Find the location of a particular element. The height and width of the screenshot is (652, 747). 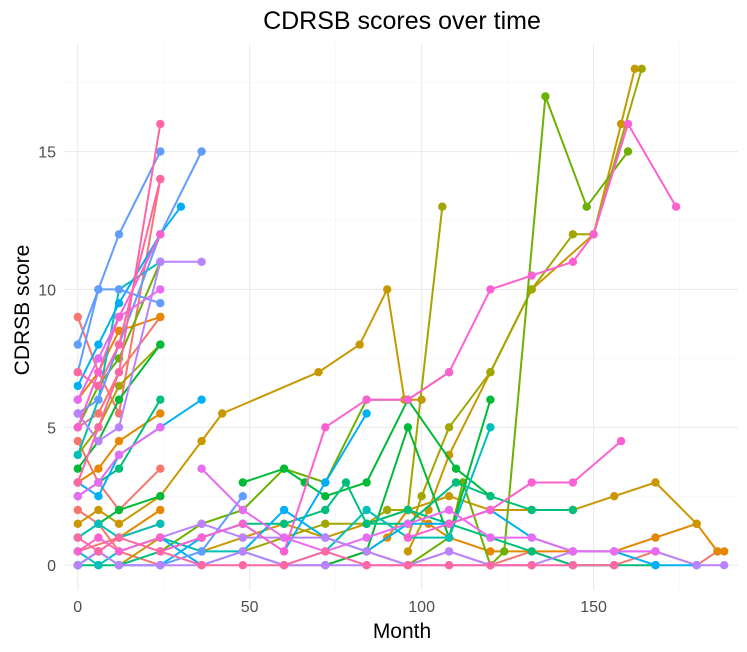

y-tick-label: 5 is located at coordinates (51, 428).